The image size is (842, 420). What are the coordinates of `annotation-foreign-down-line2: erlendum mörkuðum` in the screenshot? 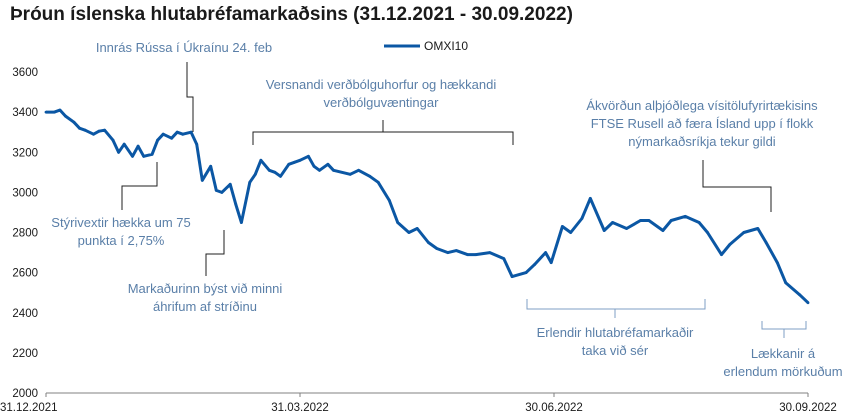 It's located at (782, 371).